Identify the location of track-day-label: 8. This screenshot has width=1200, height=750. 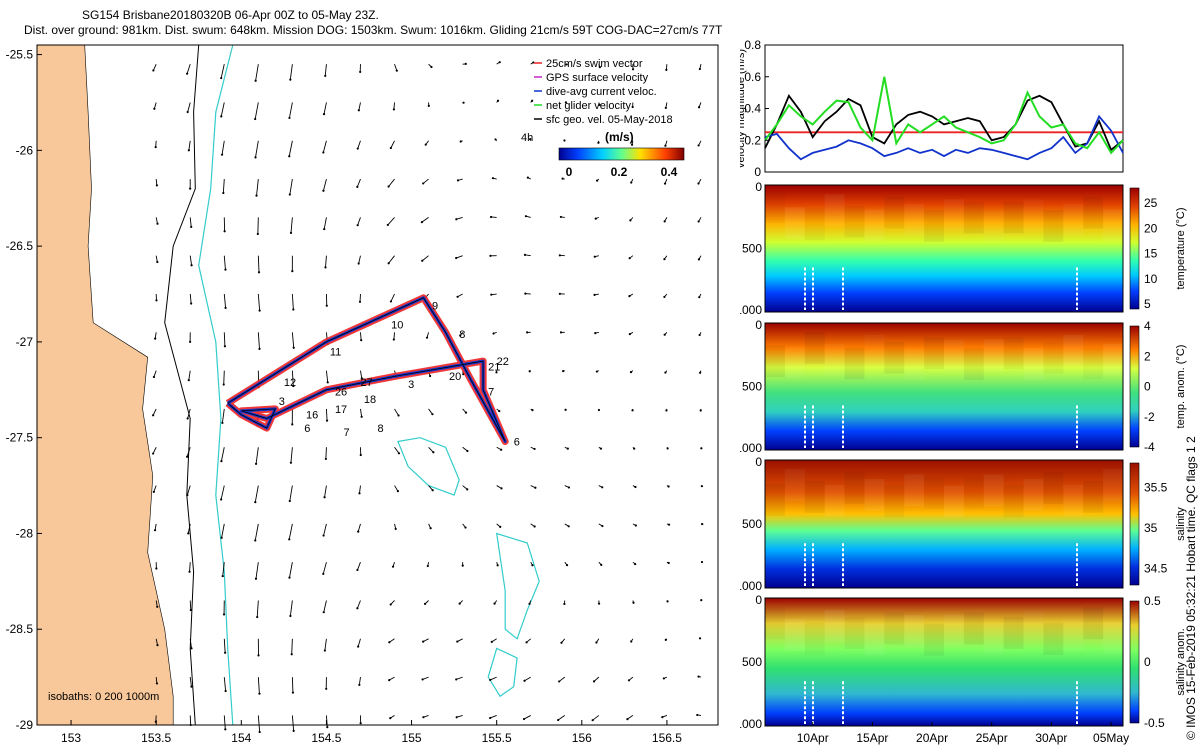
(462, 335).